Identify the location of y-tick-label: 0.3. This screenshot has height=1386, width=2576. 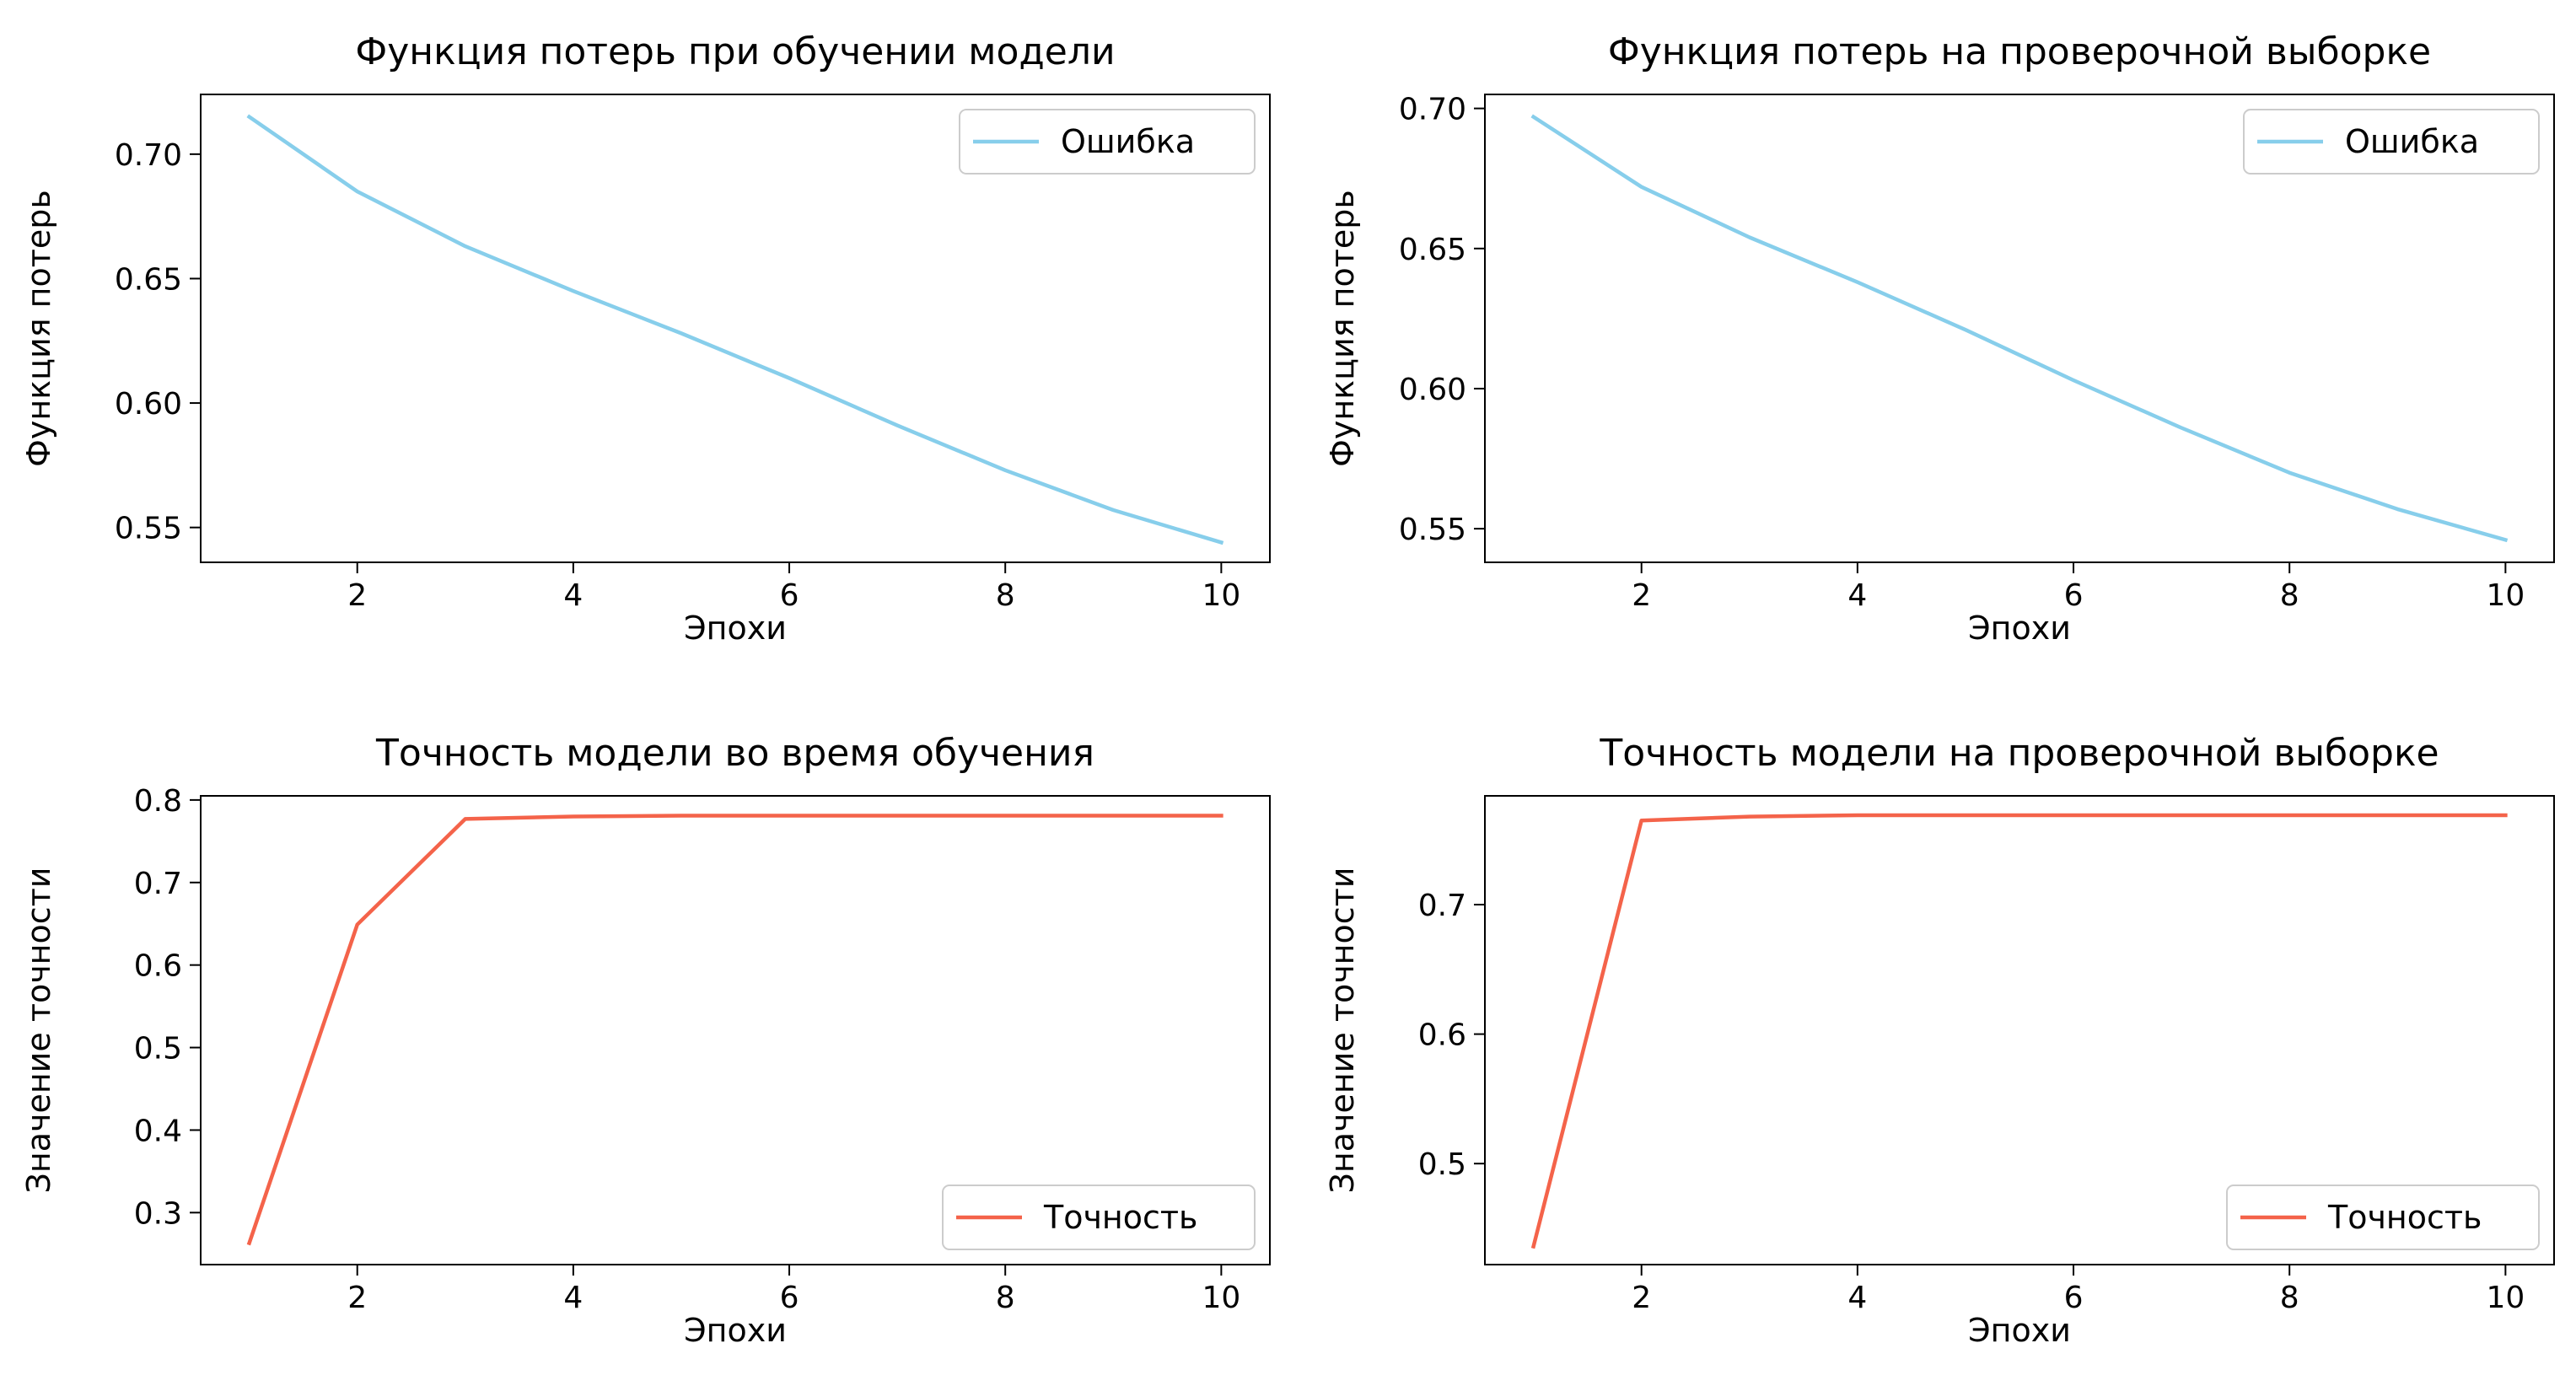
(158, 1213).